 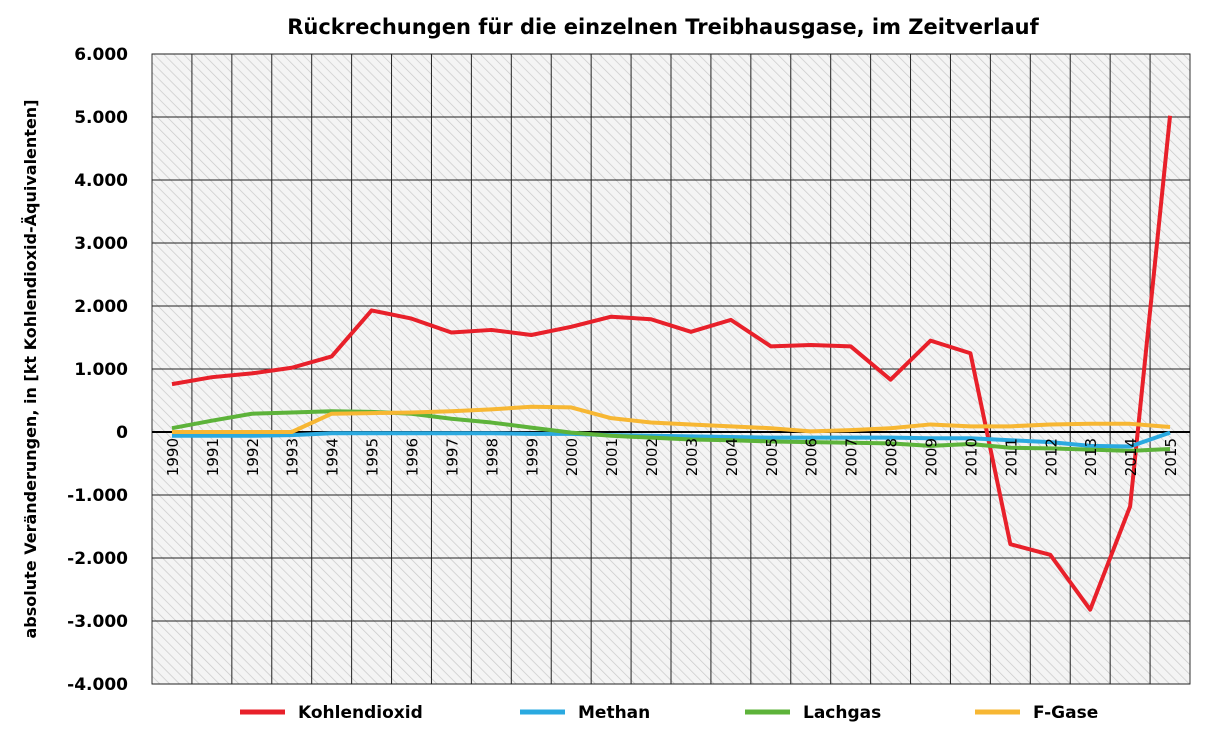 I want to click on y-tick-label: -2.000, so click(x=97, y=559).